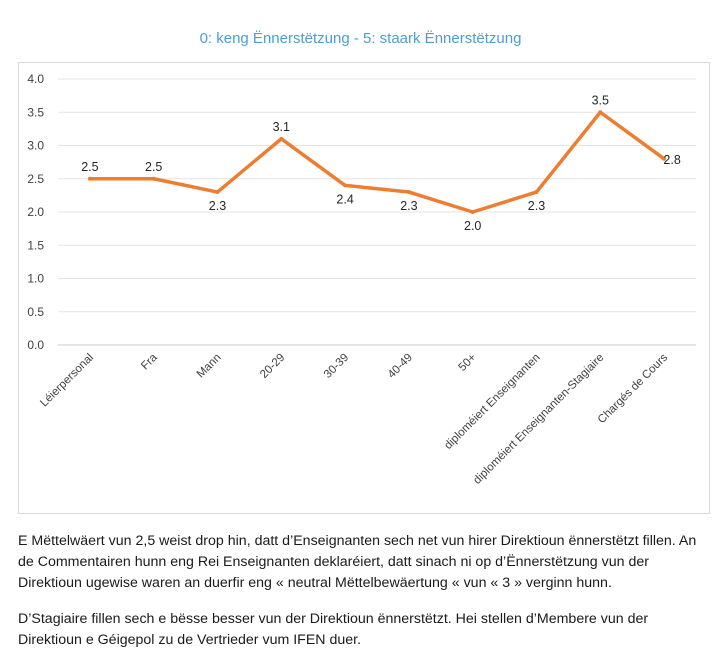  Describe the element at coordinates (35, 245) in the screenshot. I see `y-tick-label: 1.5` at that location.